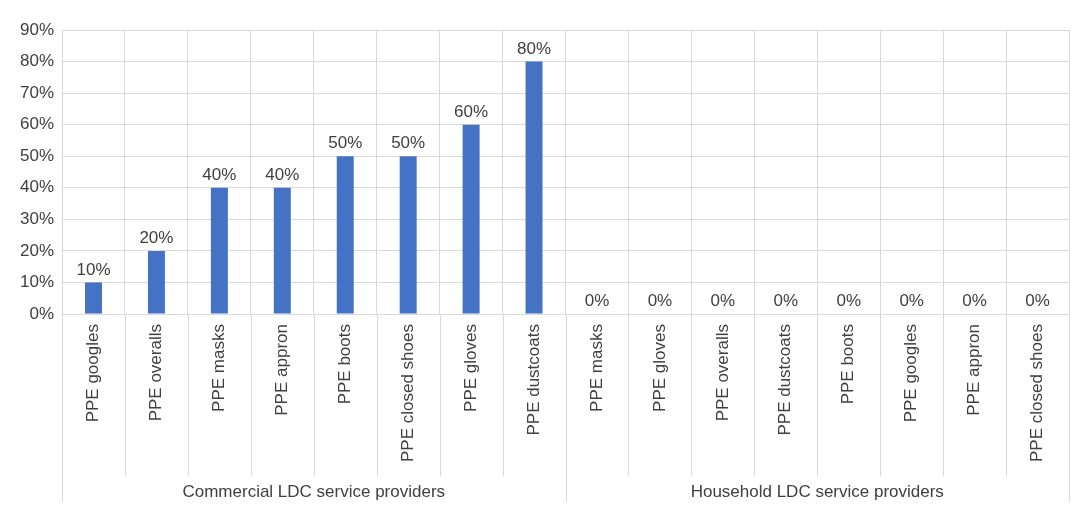  Describe the element at coordinates (37, 61) in the screenshot. I see `y-tick-label: 80%` at that location.